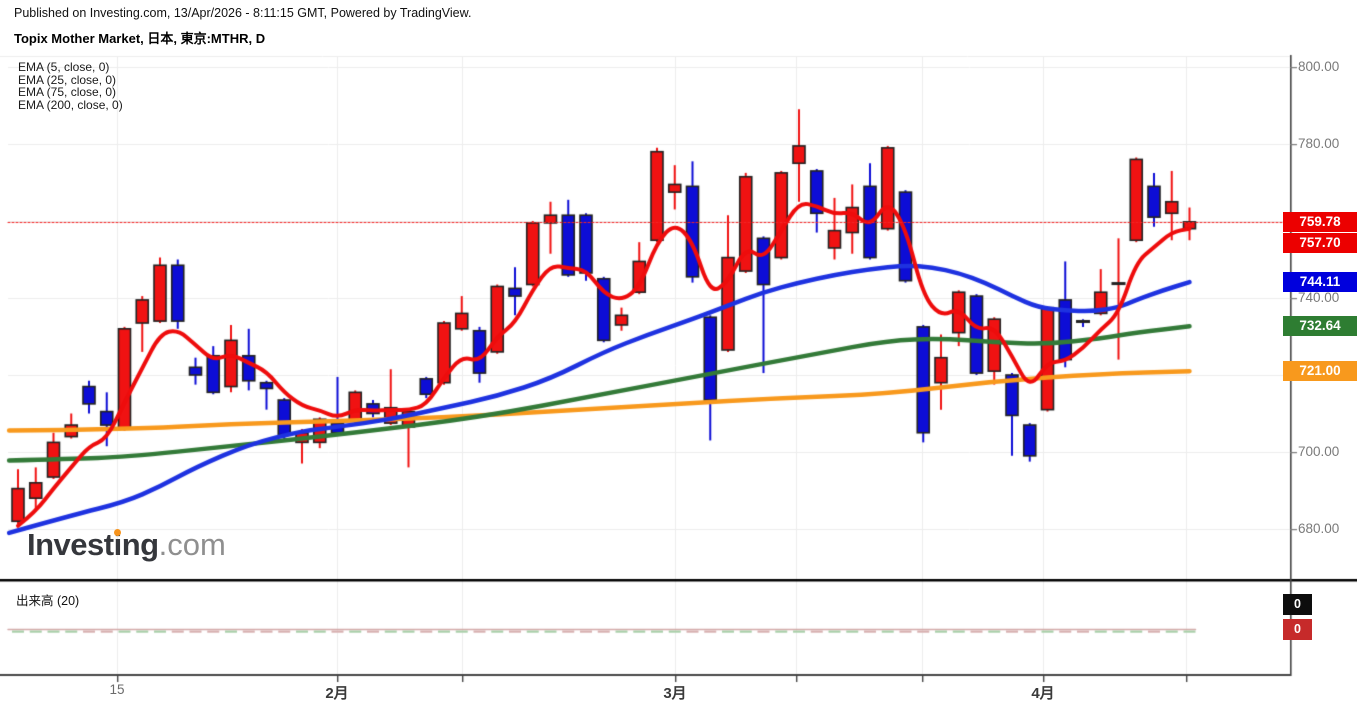 The height and width of the screenshot is (709, 1357). I want to click on y-axis-tick-label: 740.00, so click(1319, 297).